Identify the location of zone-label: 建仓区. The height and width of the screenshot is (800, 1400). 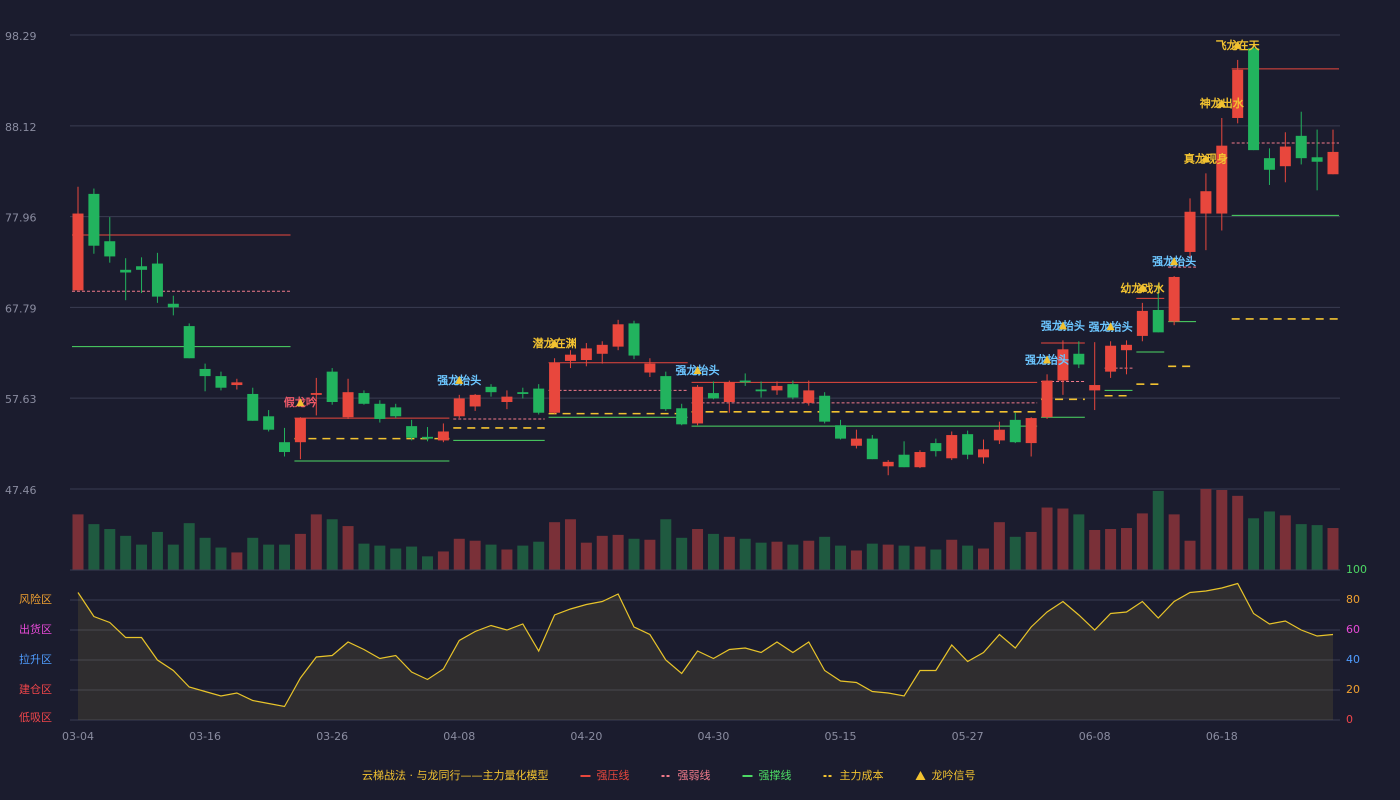
(35, 689).